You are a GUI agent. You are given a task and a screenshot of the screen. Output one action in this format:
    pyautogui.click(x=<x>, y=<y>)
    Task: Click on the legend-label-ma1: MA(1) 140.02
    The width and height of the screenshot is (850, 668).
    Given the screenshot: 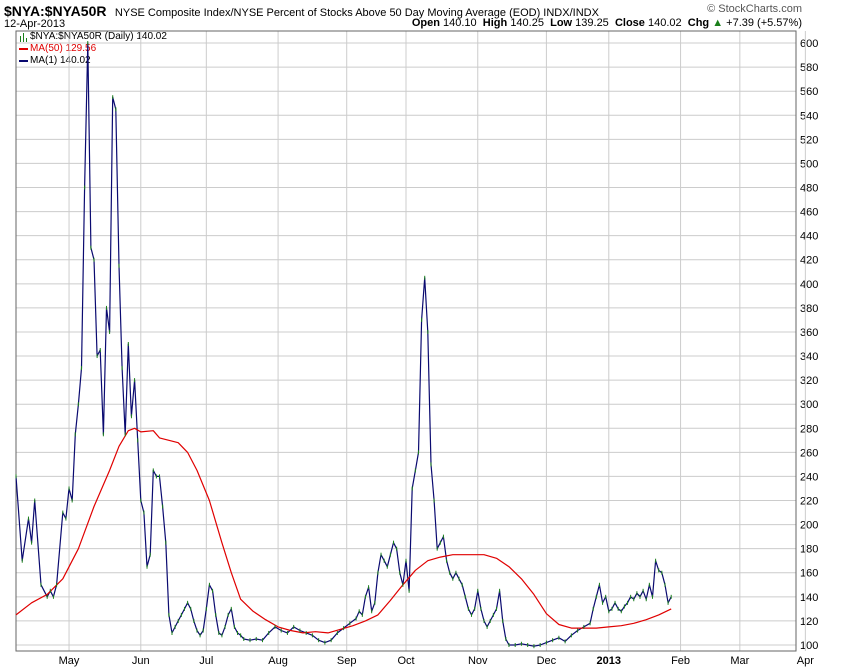 What is the action you would take?
    pyautogui.click(x=60, y=60)
    